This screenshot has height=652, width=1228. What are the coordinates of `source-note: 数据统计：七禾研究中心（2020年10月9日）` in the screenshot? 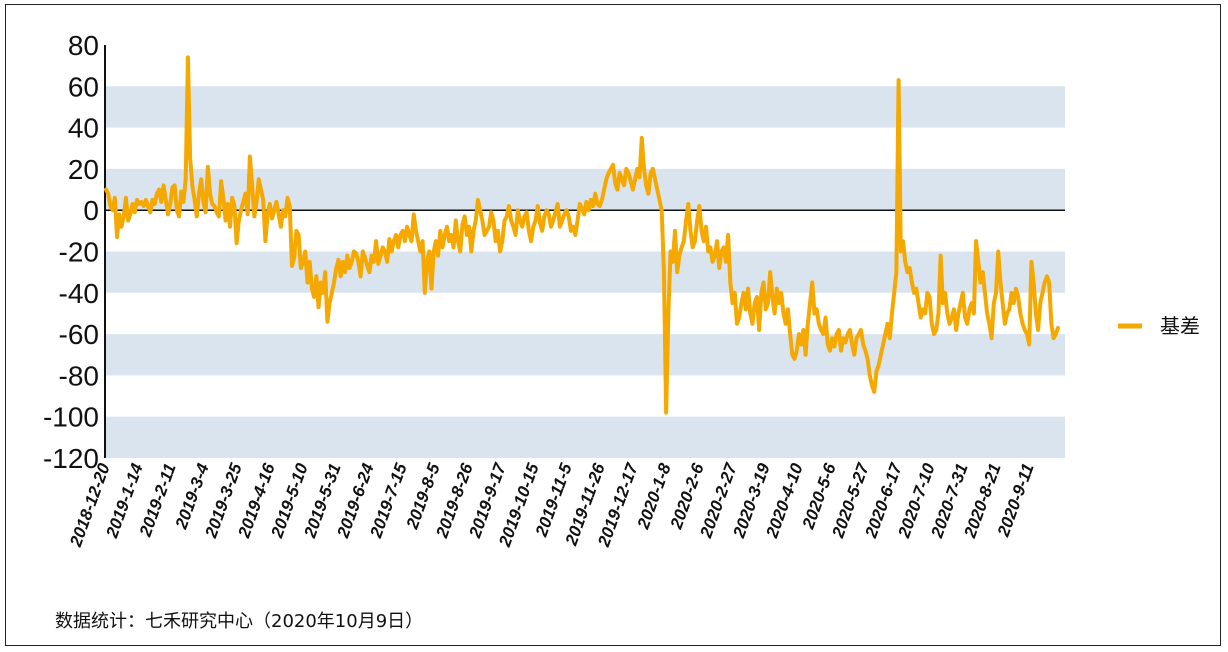 It's located at (239, 621).